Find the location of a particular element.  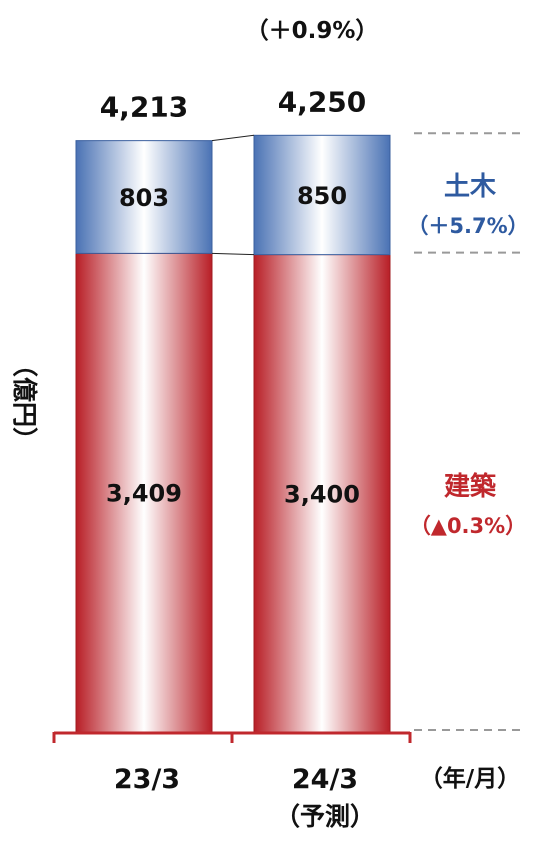

category-label-1: 23/3 is located at coordinates (147, 779).